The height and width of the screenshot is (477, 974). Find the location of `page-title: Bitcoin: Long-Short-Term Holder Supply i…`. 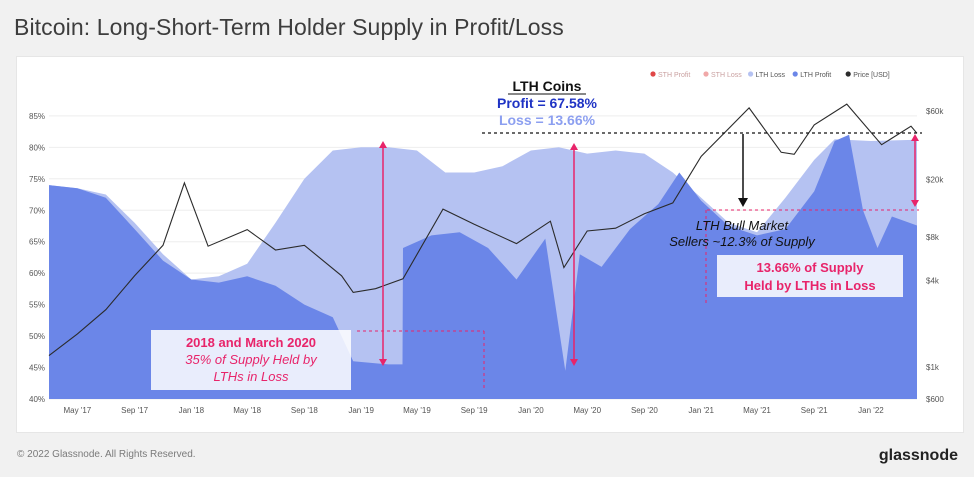

page-title: Bitcoin: Long-Short-Term Holder Supply i… is located at coordinates (289, 27).